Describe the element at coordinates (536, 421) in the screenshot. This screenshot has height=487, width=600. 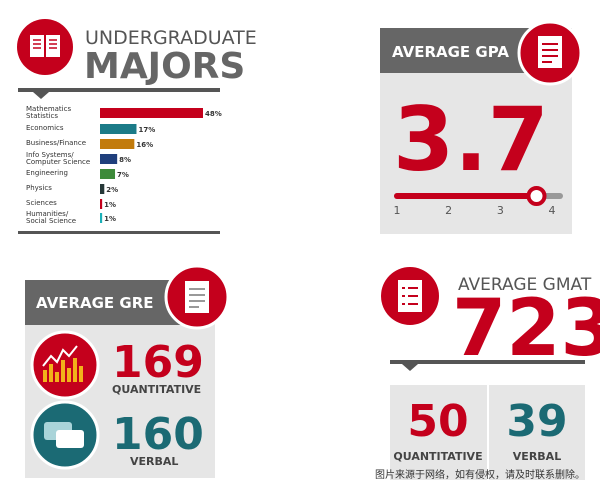
I see `gmat-verbal-value: 39` at that location.